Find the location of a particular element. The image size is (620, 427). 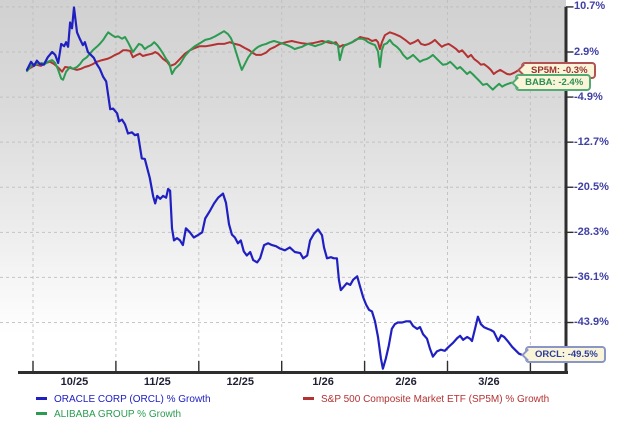

y-axis-label: -12.7% is located at coordinates (591, 141).